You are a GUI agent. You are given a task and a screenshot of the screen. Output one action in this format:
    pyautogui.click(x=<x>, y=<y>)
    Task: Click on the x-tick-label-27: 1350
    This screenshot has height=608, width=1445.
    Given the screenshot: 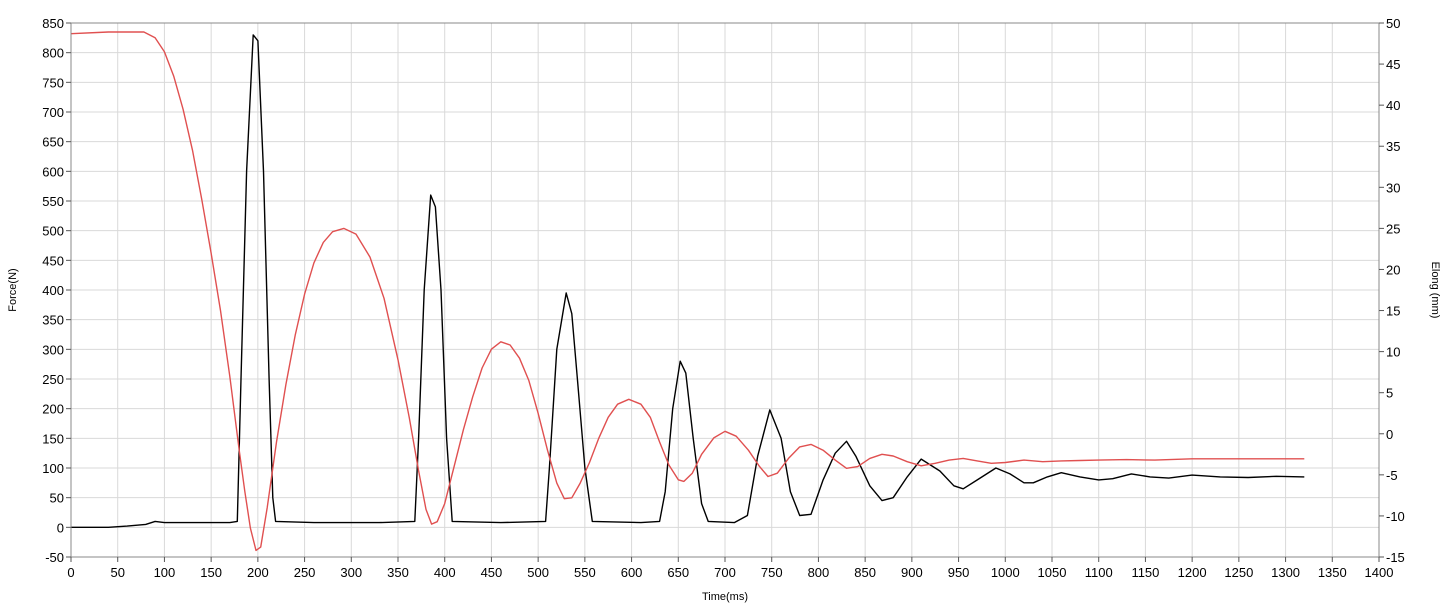 What is the action you would take?
    pyautogui.click(x=1332, y=572)
    